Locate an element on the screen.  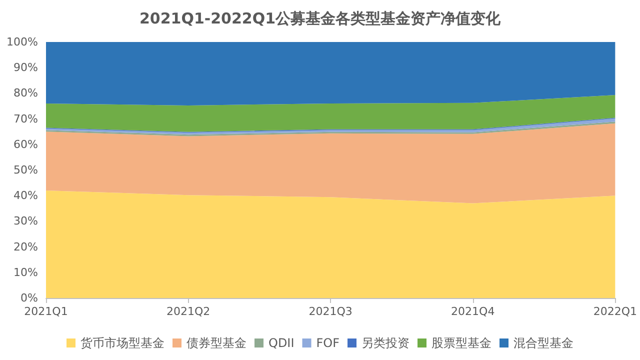
legend-label: FOF is located at coordinates (328, 343).